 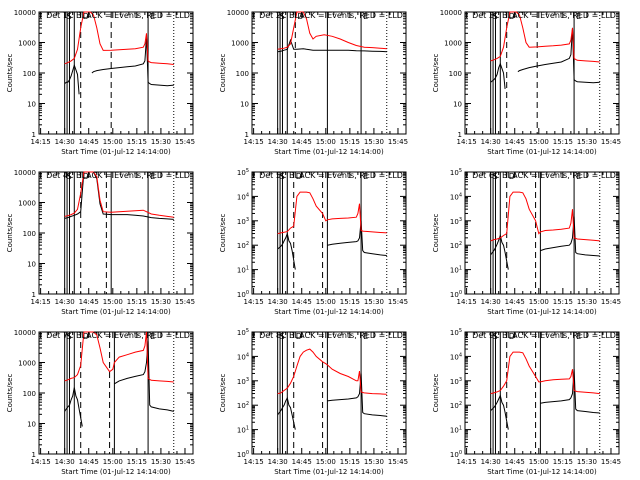 I want to click on panel-title: Det 5C BLACK = Events, RED = LLD, so click(x=331, y=175).